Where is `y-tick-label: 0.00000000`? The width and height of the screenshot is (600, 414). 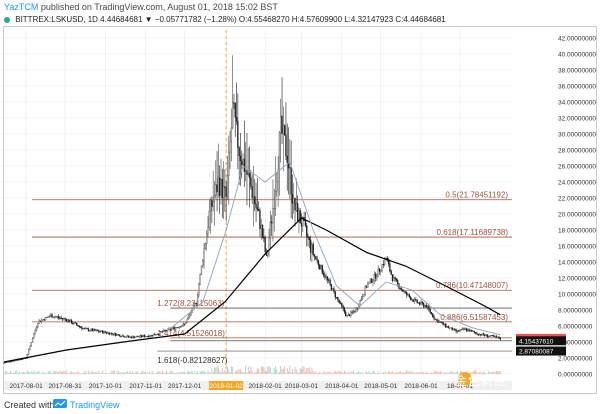 y-tick-label: 0.00000000 is located at coordinates (575, 375).